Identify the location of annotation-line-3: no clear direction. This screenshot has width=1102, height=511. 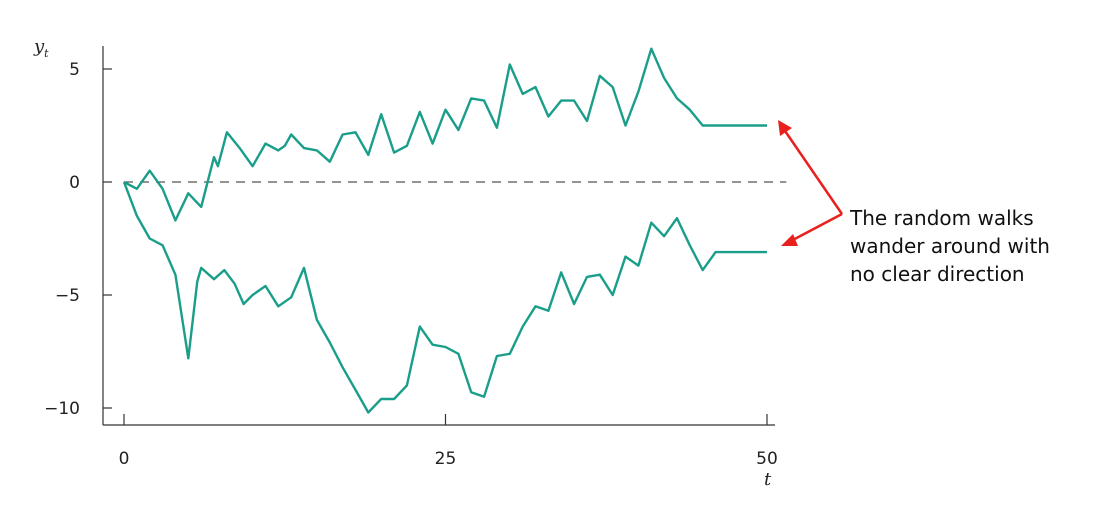
(937, 274).